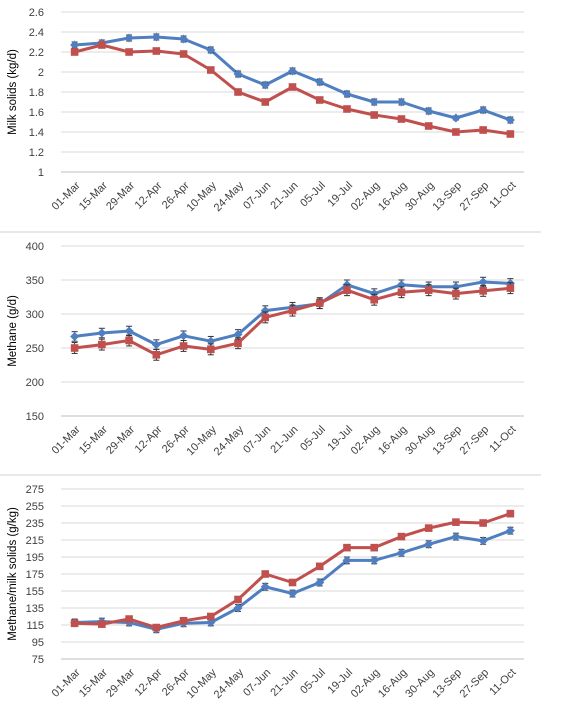 This screenshot has height=719, width=561. Describe the element at coordinates (35, 626) in the screenshot. I see `y-tick-label: 115` at that location.